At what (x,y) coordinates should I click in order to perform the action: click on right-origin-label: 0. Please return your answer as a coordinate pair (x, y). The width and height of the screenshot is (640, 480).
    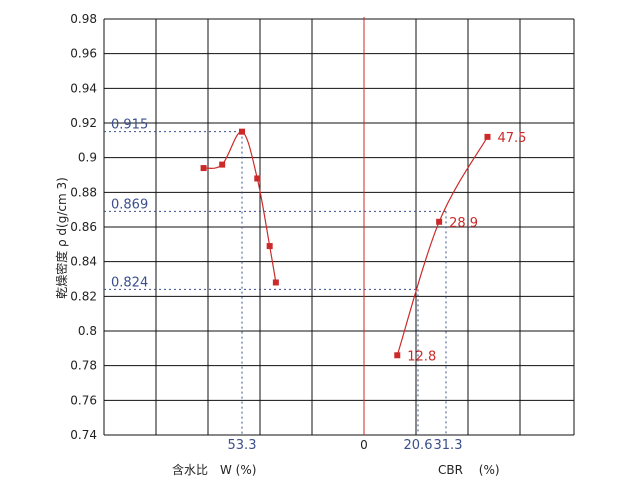
    Looking at the image, I should click on (364, 445).